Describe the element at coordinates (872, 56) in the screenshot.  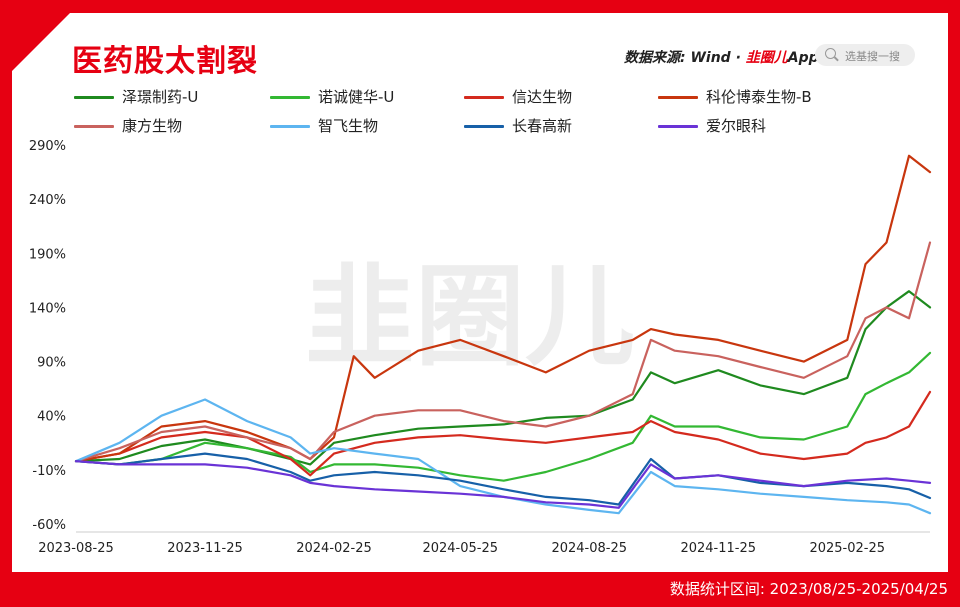
I see `search-placeholder: 选基搜一搜` at that location.